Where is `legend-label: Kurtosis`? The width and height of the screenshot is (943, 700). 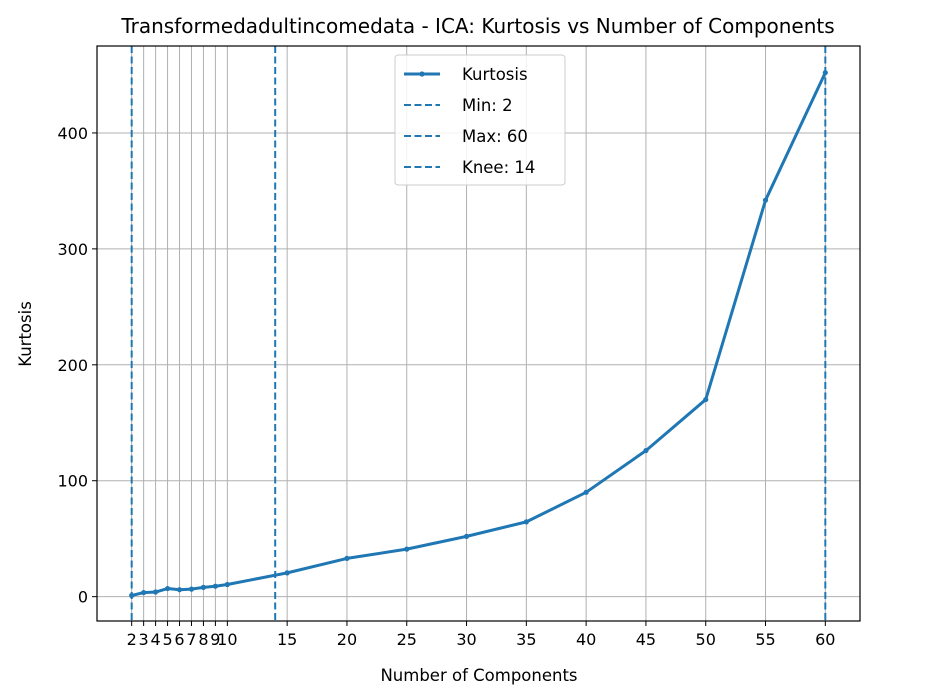
legend-label: Kurtosis is located at coordinates (495, 74).